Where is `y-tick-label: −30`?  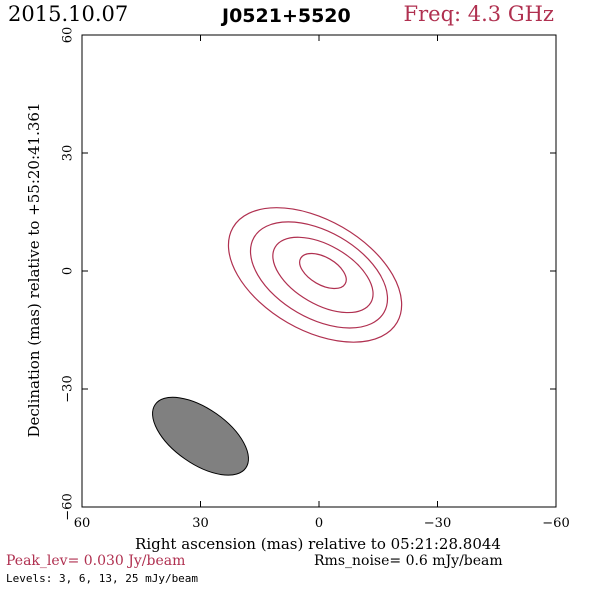
y-tick-label: −30 is located at coordinates (68, 388).